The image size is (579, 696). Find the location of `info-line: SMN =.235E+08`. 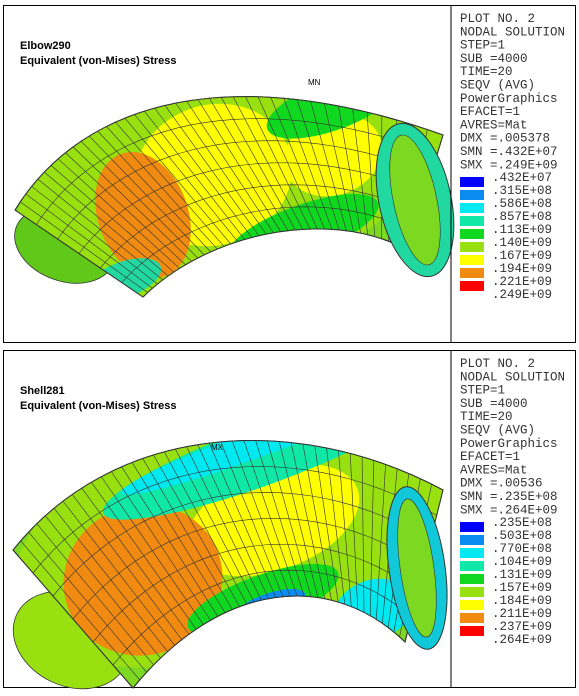

info-line: SMN =.235E+08 is located at coordinates (509, 497).